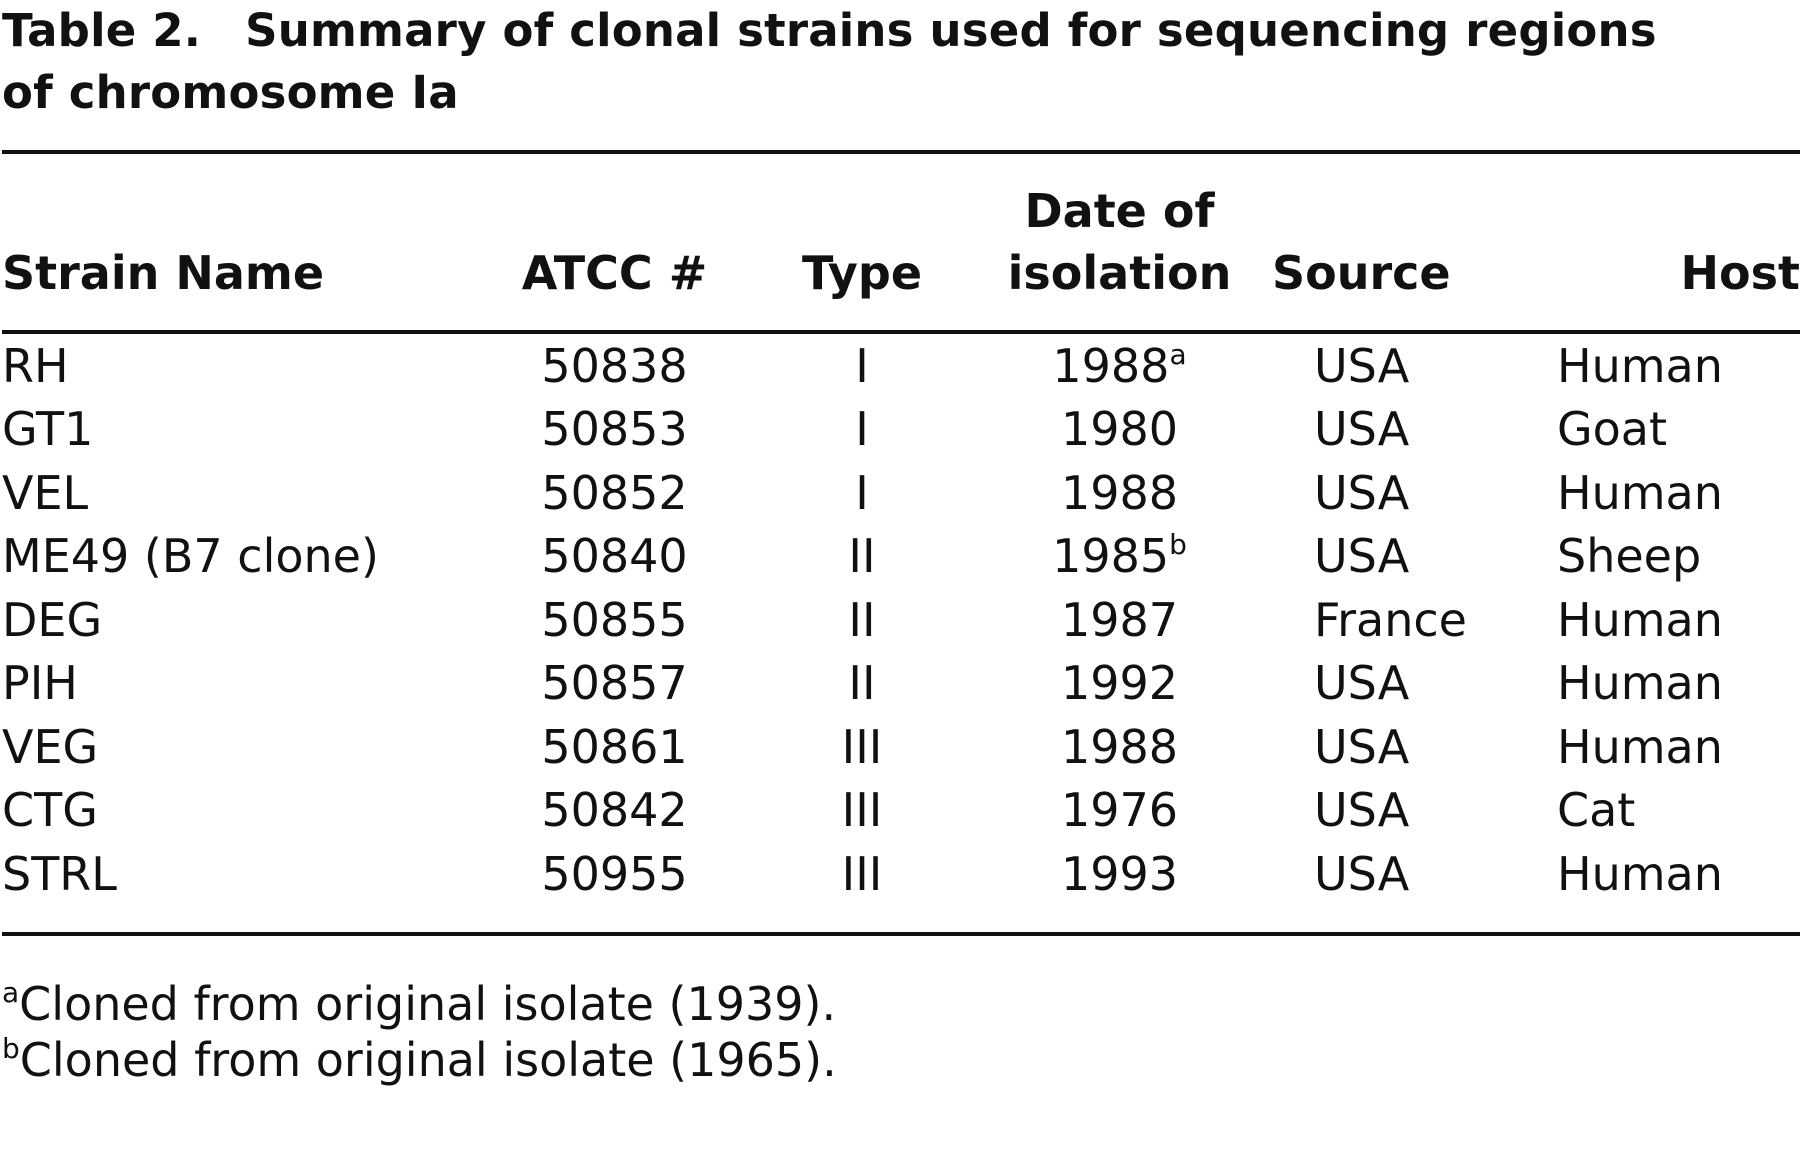  What do you see at coordinates (901, 620) in the screenshot?
I see `table-row: DEG 50855 II 1987 France Human` at bounding box center [901, 620].